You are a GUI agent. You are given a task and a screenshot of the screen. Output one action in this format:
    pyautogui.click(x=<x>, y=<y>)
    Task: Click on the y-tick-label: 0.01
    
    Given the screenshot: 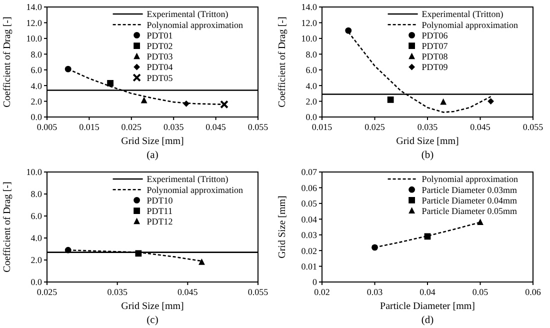 What is the action you would take?
    pyautogui.click(x=309, y=266)
    